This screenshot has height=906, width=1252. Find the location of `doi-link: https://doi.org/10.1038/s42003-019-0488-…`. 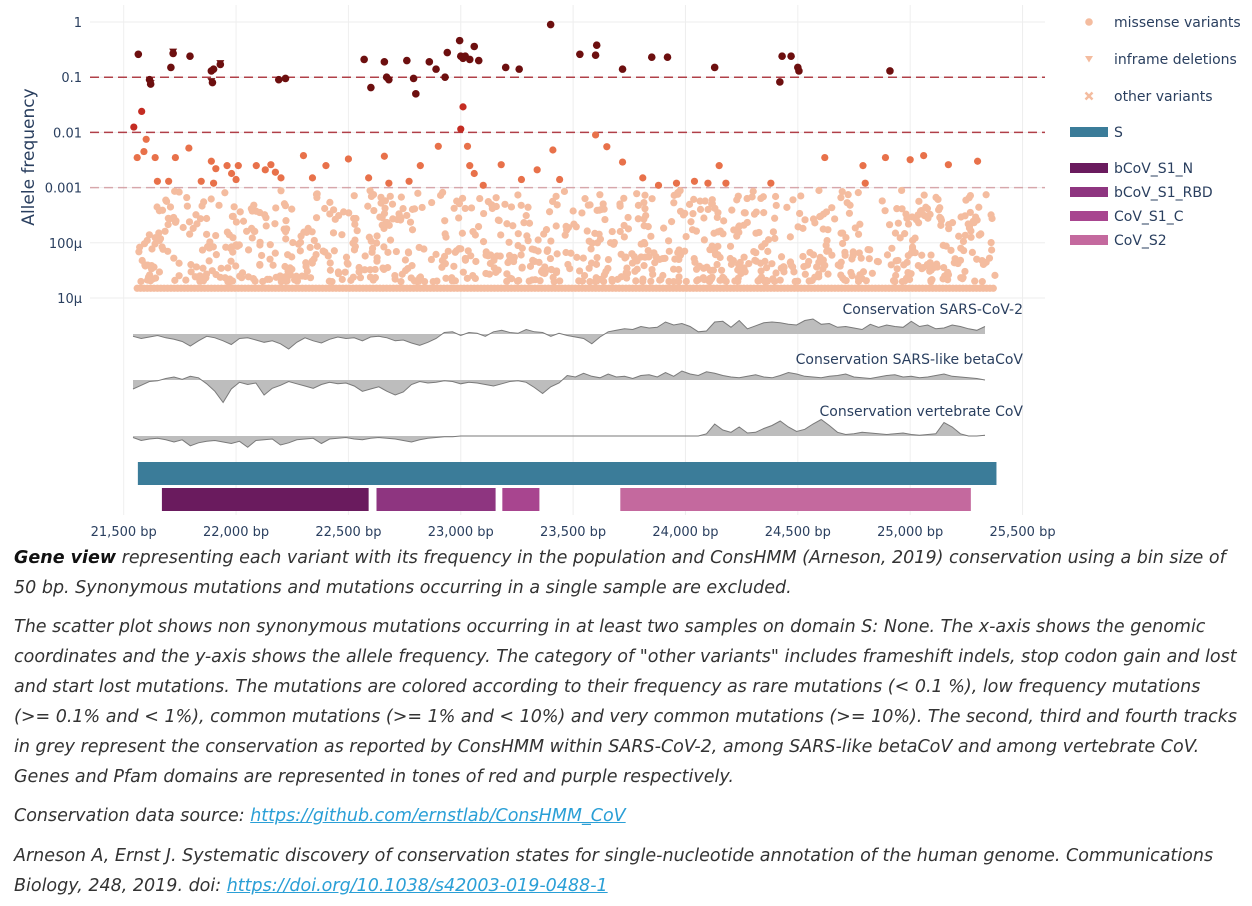

doi-link: https://doi.org/10.1038/s42003-019-0488-… is located at coordinates (417, 886).